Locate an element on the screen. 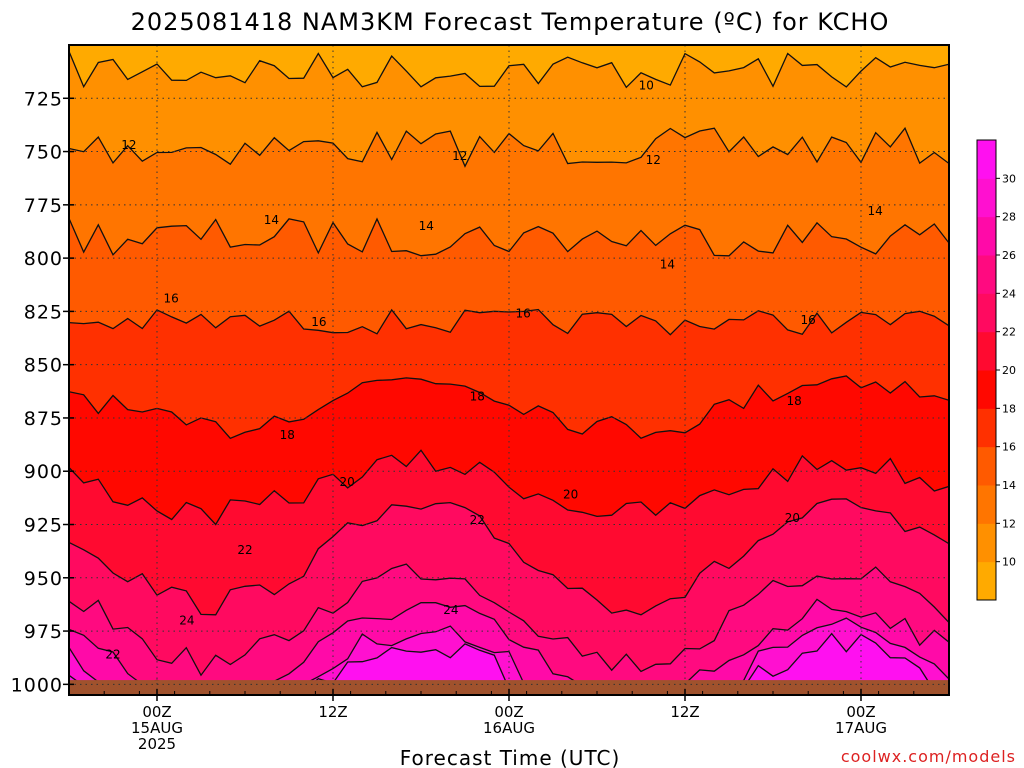 The width and height of the screenshot is (1024, 768). colorbar-label: 10 is located at coordinates (1009, 562).